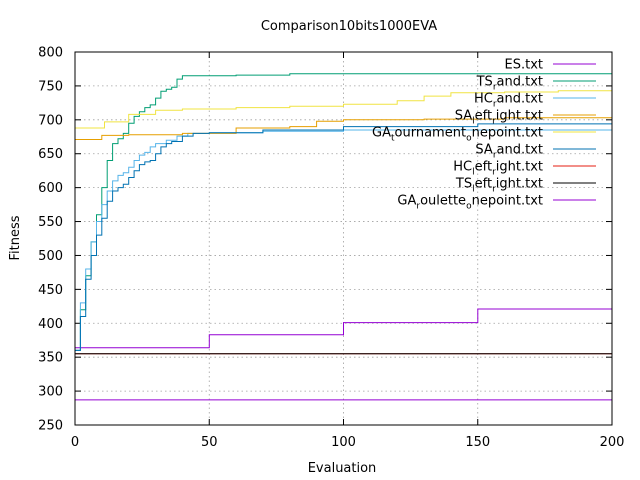  I want to click on y-tick-label: 250, so click(50, 426).